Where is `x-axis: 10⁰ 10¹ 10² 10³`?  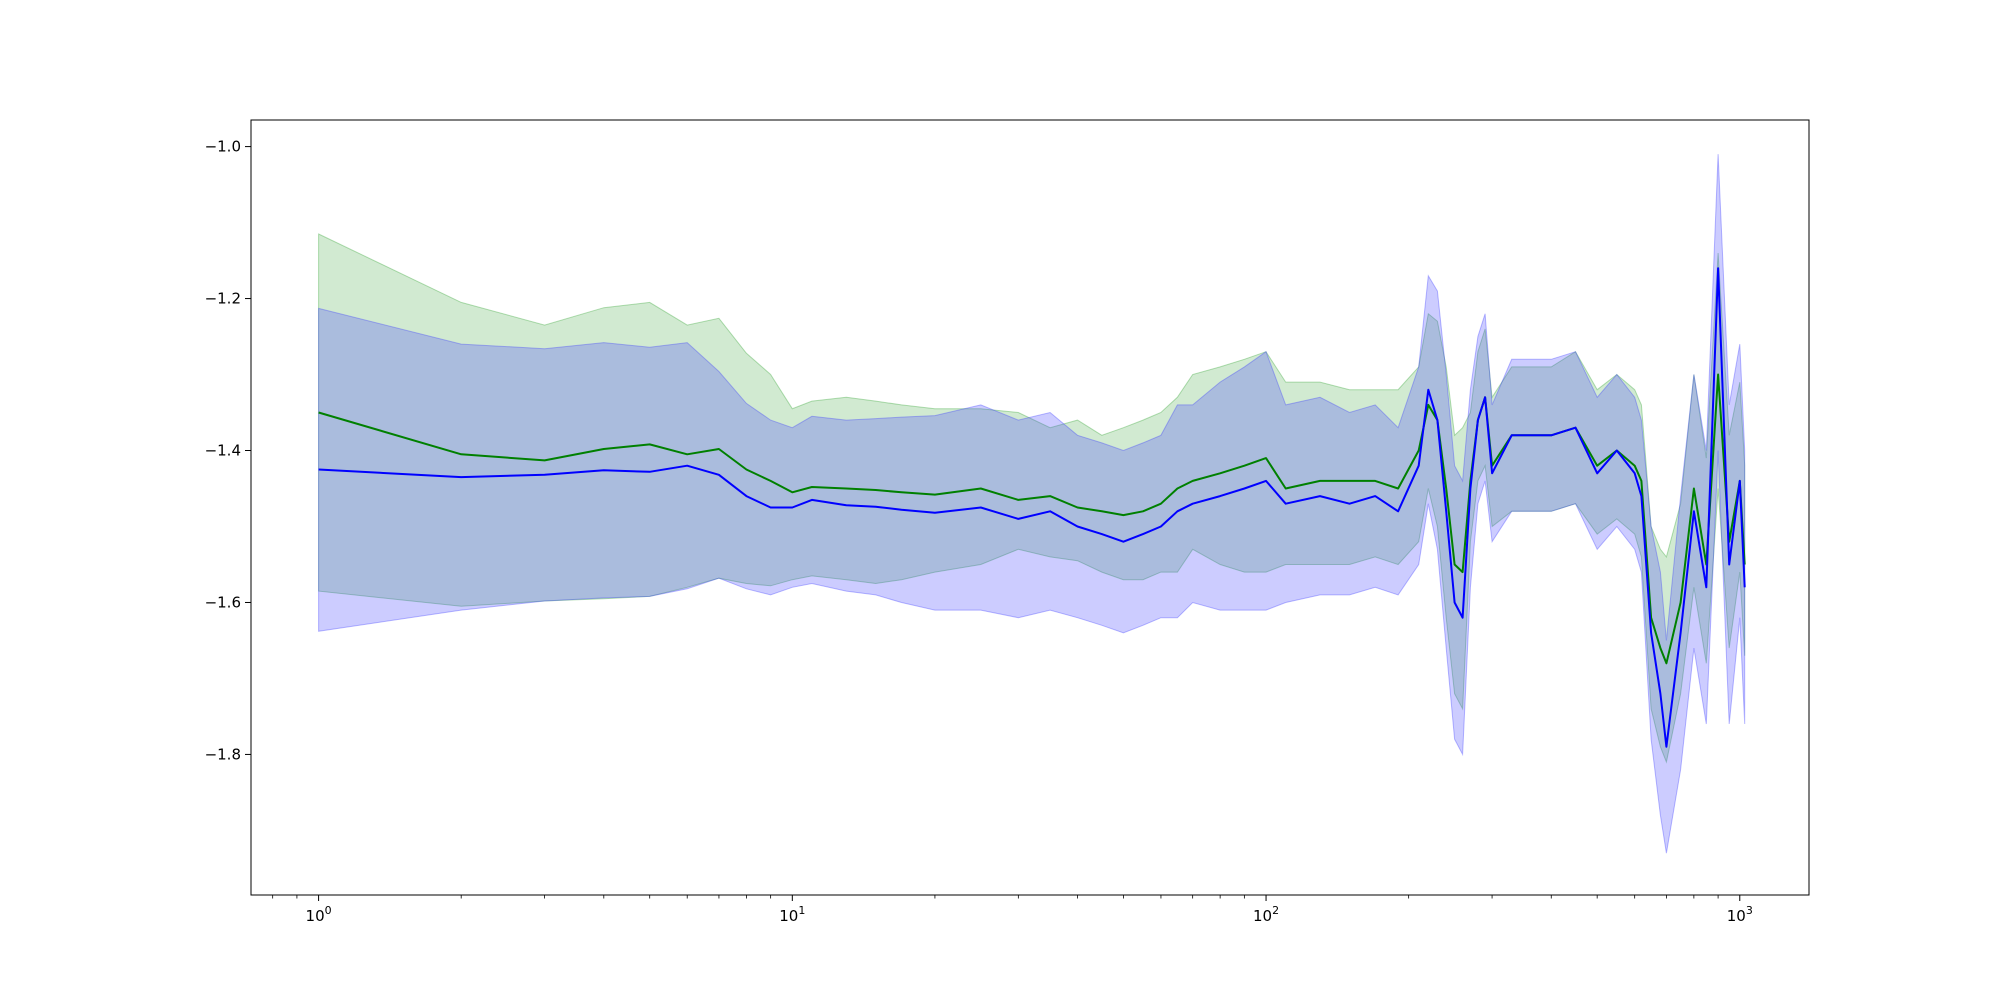
x-axis: 10⁰ 10¹ 10² 10³ is located at coordinates (1012, 910).